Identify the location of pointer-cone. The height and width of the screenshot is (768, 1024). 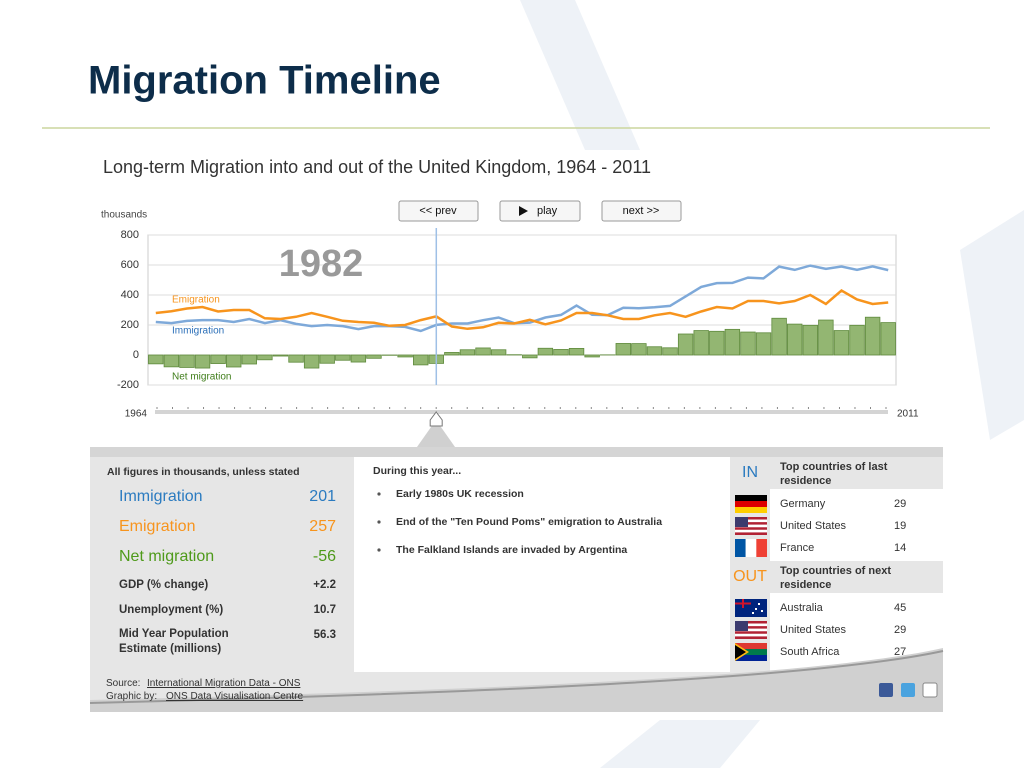
(436, 433).